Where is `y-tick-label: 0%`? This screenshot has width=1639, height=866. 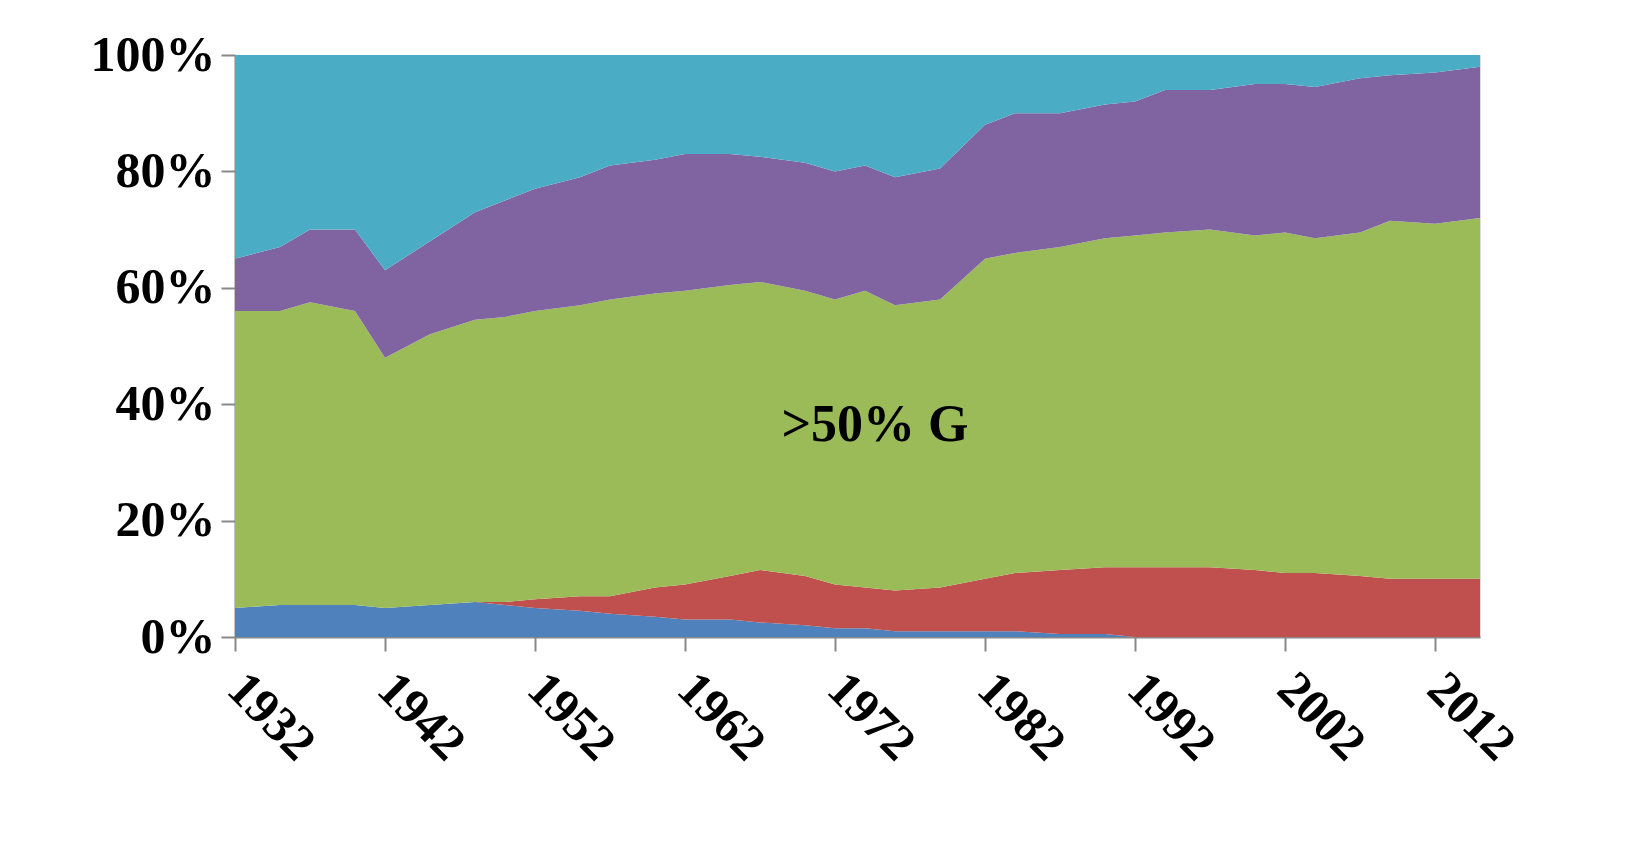
y-tick-label: 0% is located at coordinates (178, 635).